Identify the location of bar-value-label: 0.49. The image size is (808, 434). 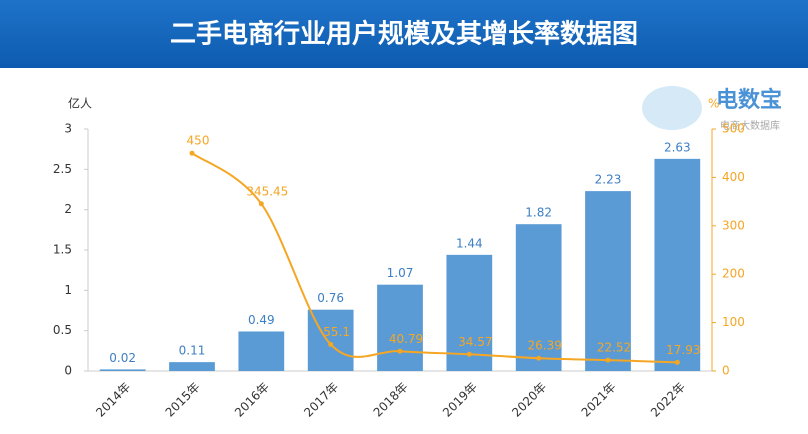
(261, 320).